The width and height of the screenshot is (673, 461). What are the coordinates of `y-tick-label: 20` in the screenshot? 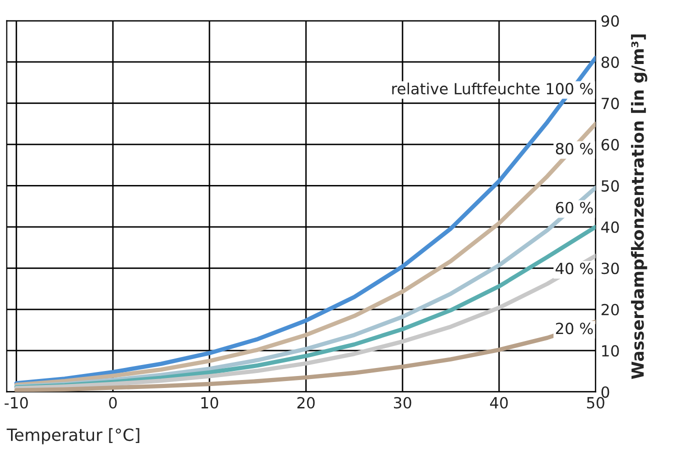 It's located at (610, 310).